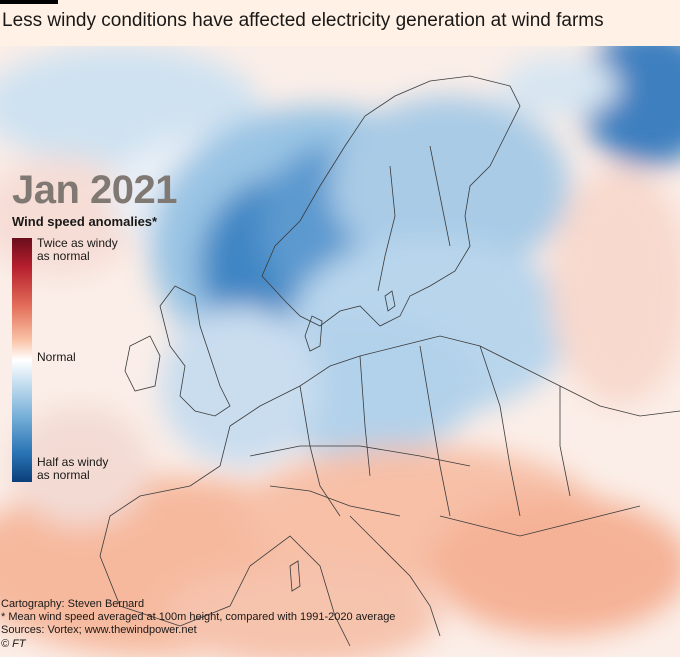  I want to click on legend-top-line1: Twice as windy, so click(77, 243).